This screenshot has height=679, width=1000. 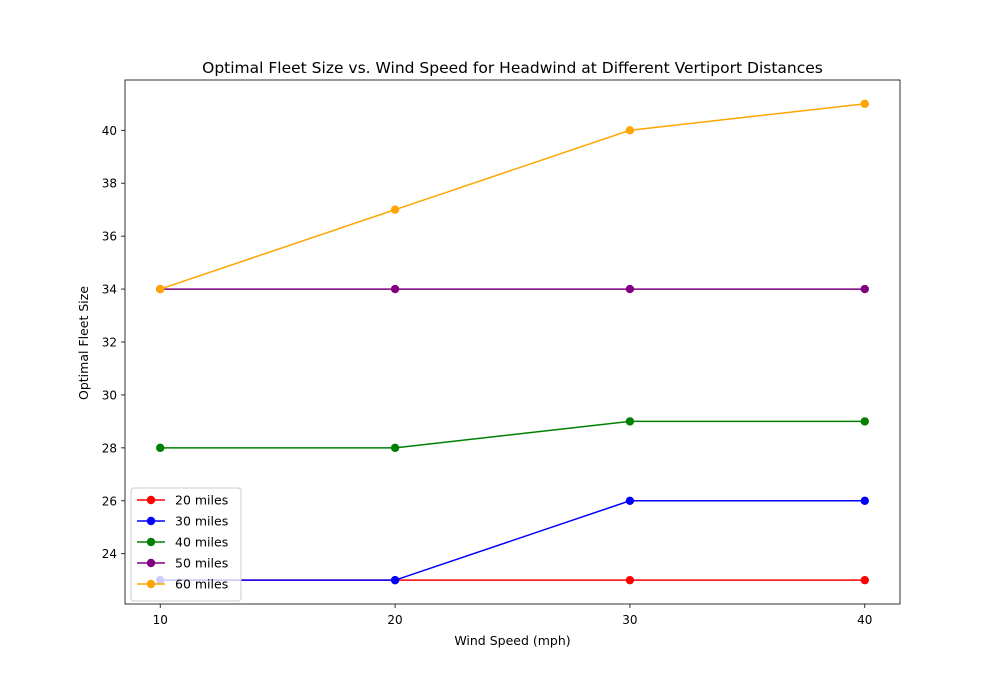 What do you see at coordinates (394, 620) in the screenshot?
I see `x-tick-label: 20` at bounding box center [394, 620].